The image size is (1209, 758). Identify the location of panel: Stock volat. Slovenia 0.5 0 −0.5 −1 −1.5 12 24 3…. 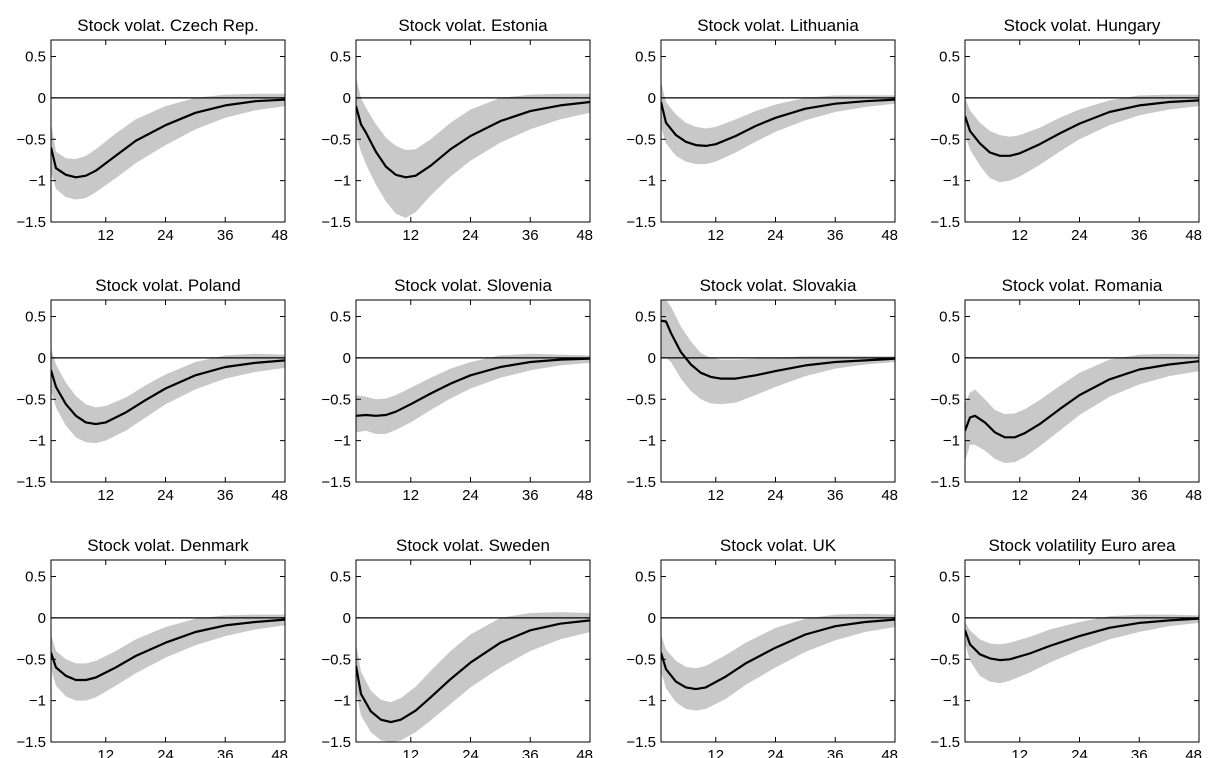
(457, 390).